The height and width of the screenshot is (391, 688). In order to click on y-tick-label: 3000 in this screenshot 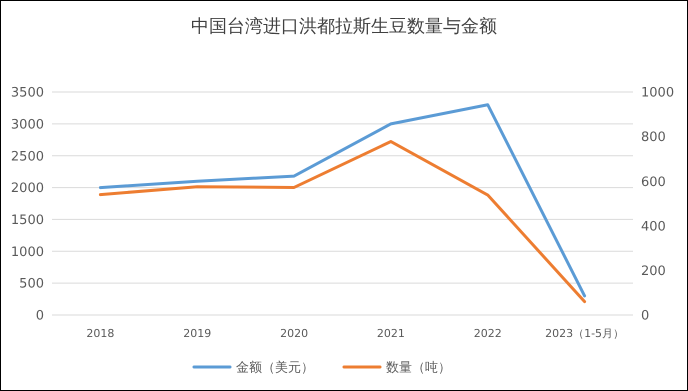, I will do `click(27, 124)`.